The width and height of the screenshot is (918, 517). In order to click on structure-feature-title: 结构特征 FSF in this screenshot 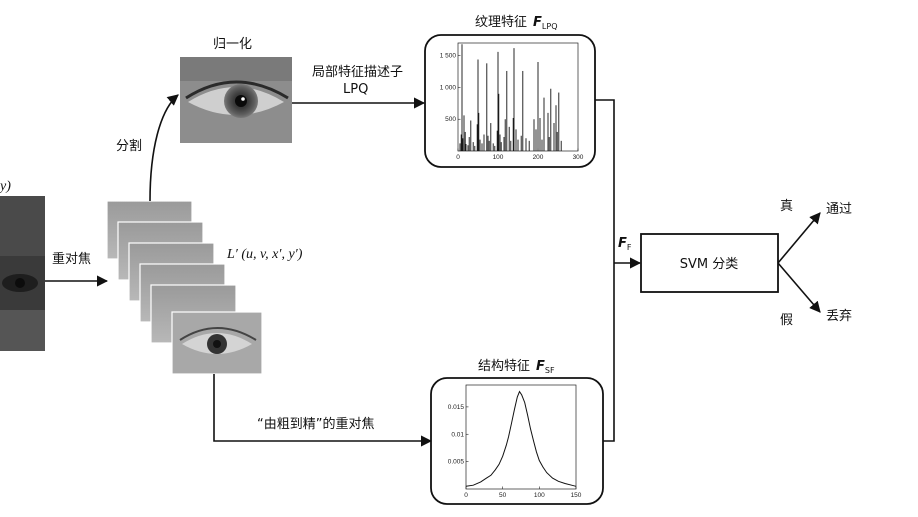, I will do `click(516, 367)`.